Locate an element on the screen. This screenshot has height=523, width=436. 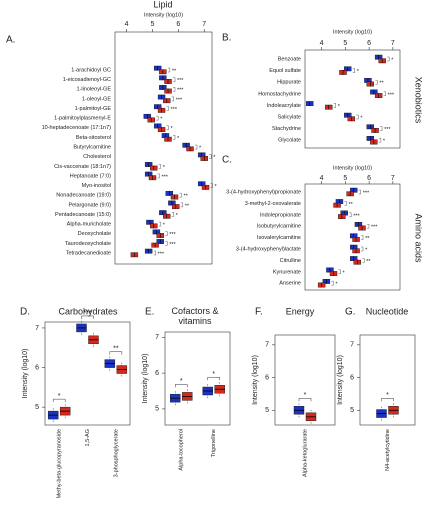
category-label: 1-eicosadienoyl-GC is located at coordinates (87, 80).